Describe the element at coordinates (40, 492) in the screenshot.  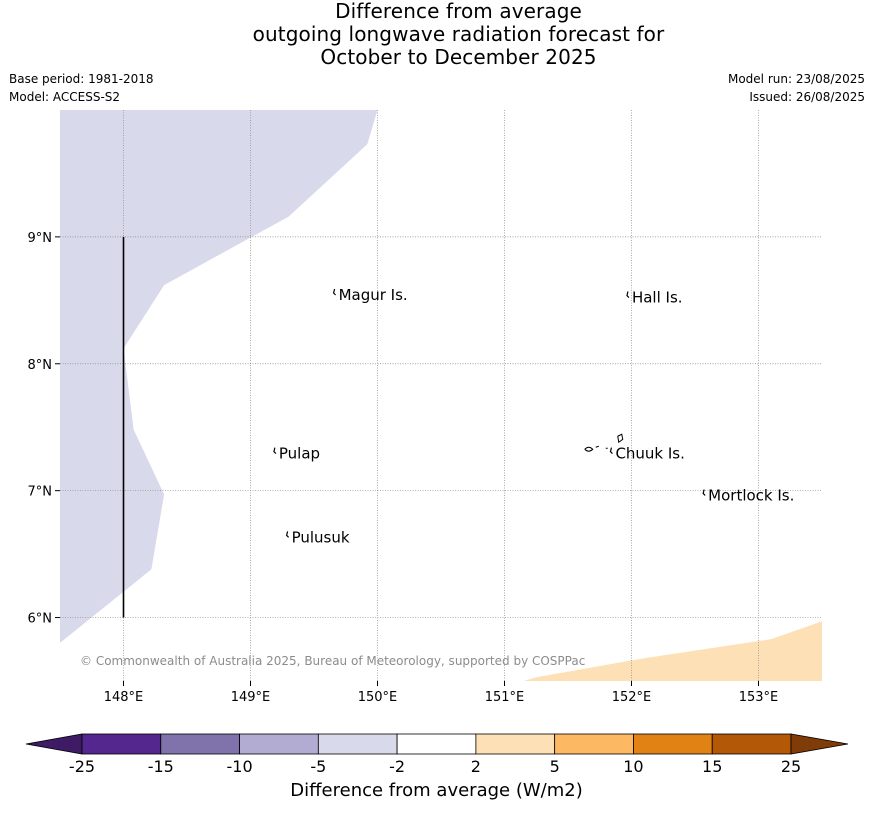
I see `lat-tick-label: 7°N` at that location.